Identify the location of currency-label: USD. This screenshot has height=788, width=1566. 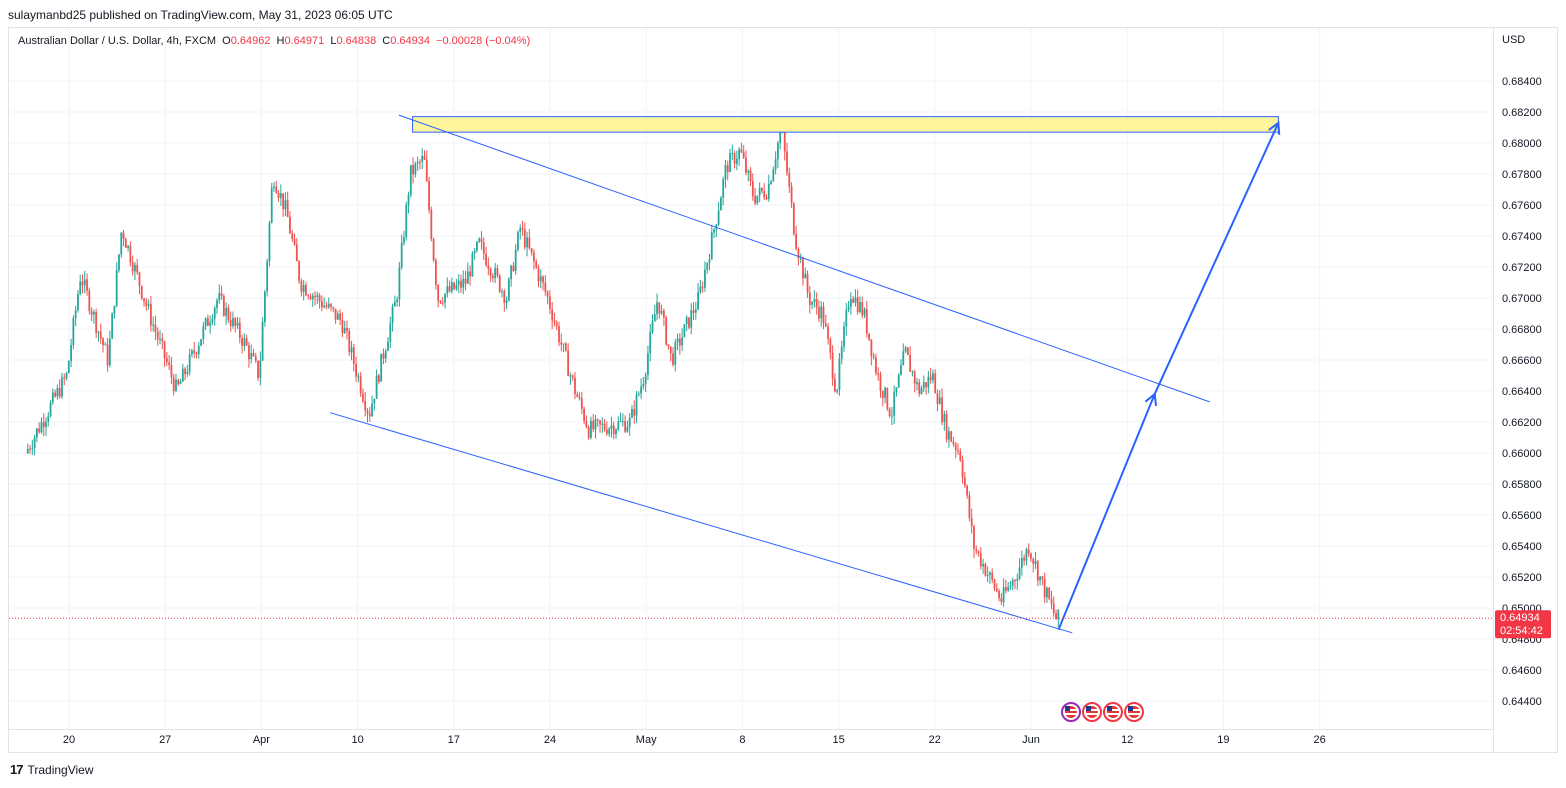
(1514, 40).